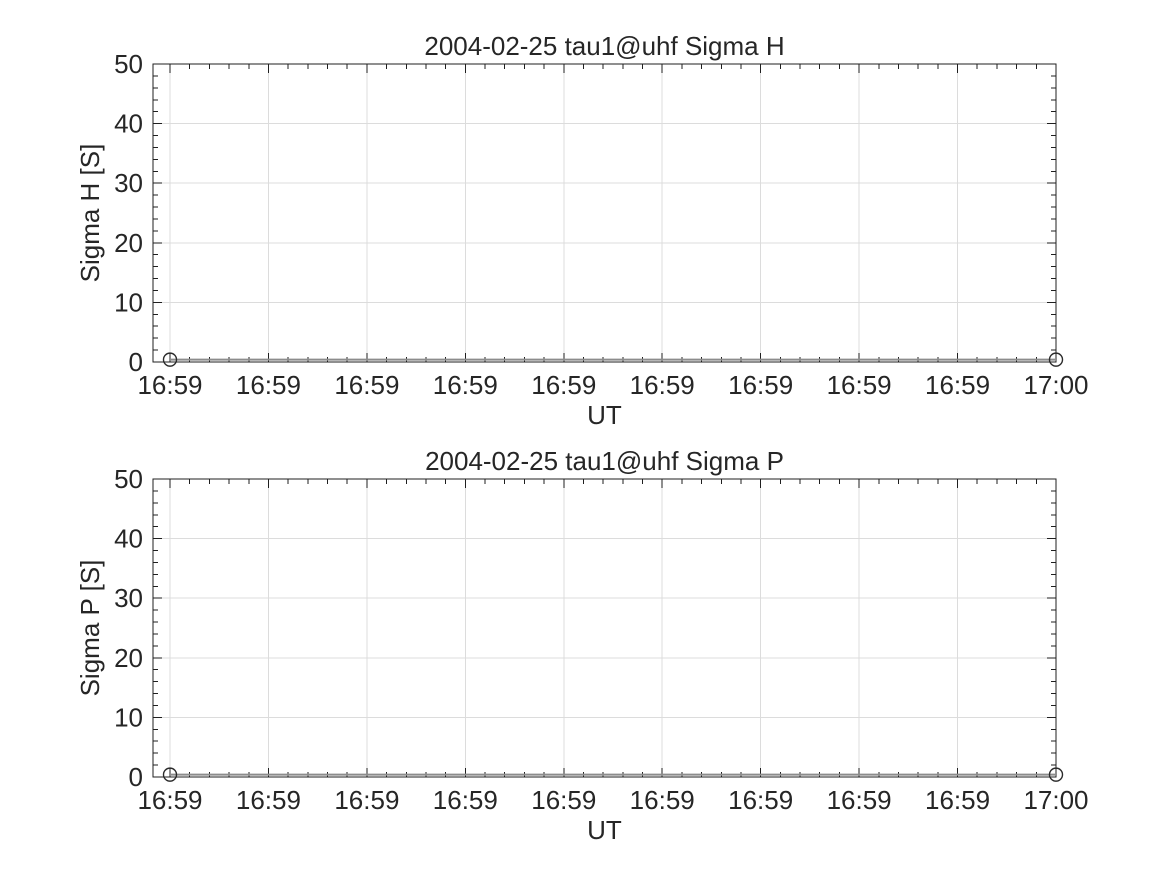  Describe the element at coordinates (604, 46) in the screenshot. I see `subplot-title: 2004-02-25 tau1@uhf Sigma H` at that location.